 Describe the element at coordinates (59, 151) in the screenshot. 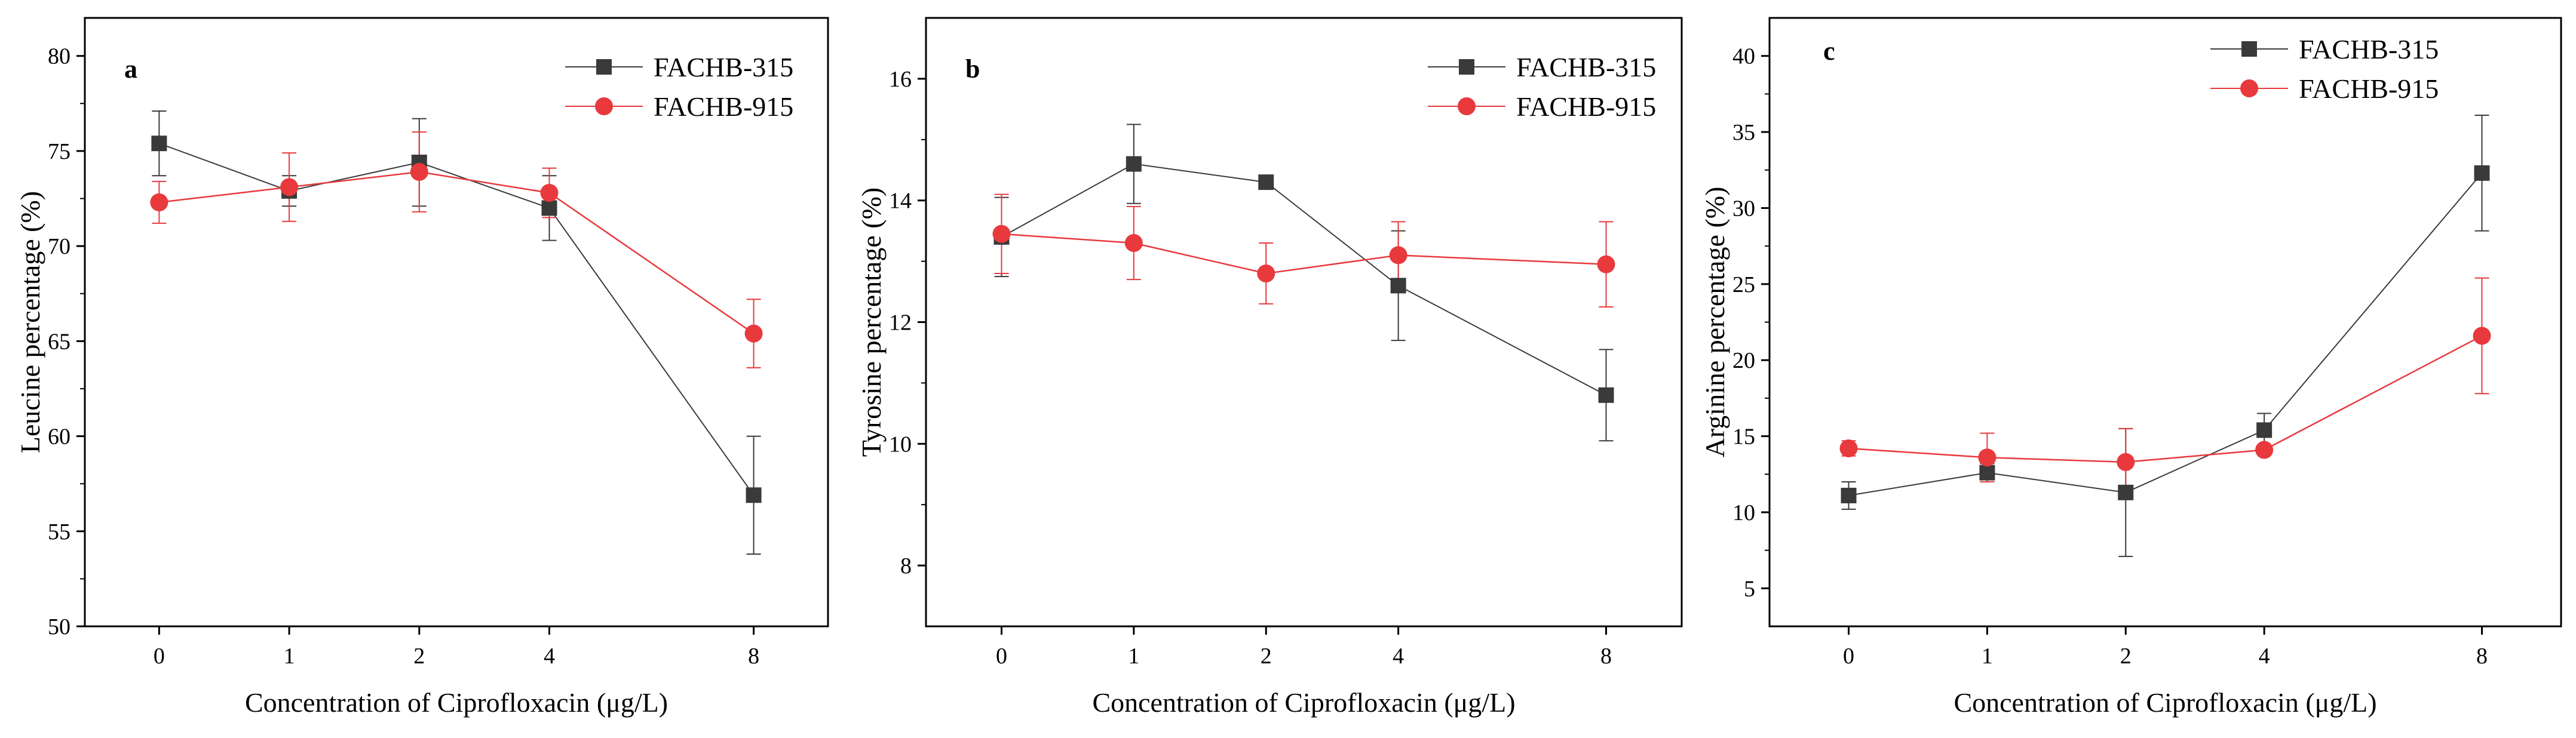

I see `y-tick-label: 75` at that location.